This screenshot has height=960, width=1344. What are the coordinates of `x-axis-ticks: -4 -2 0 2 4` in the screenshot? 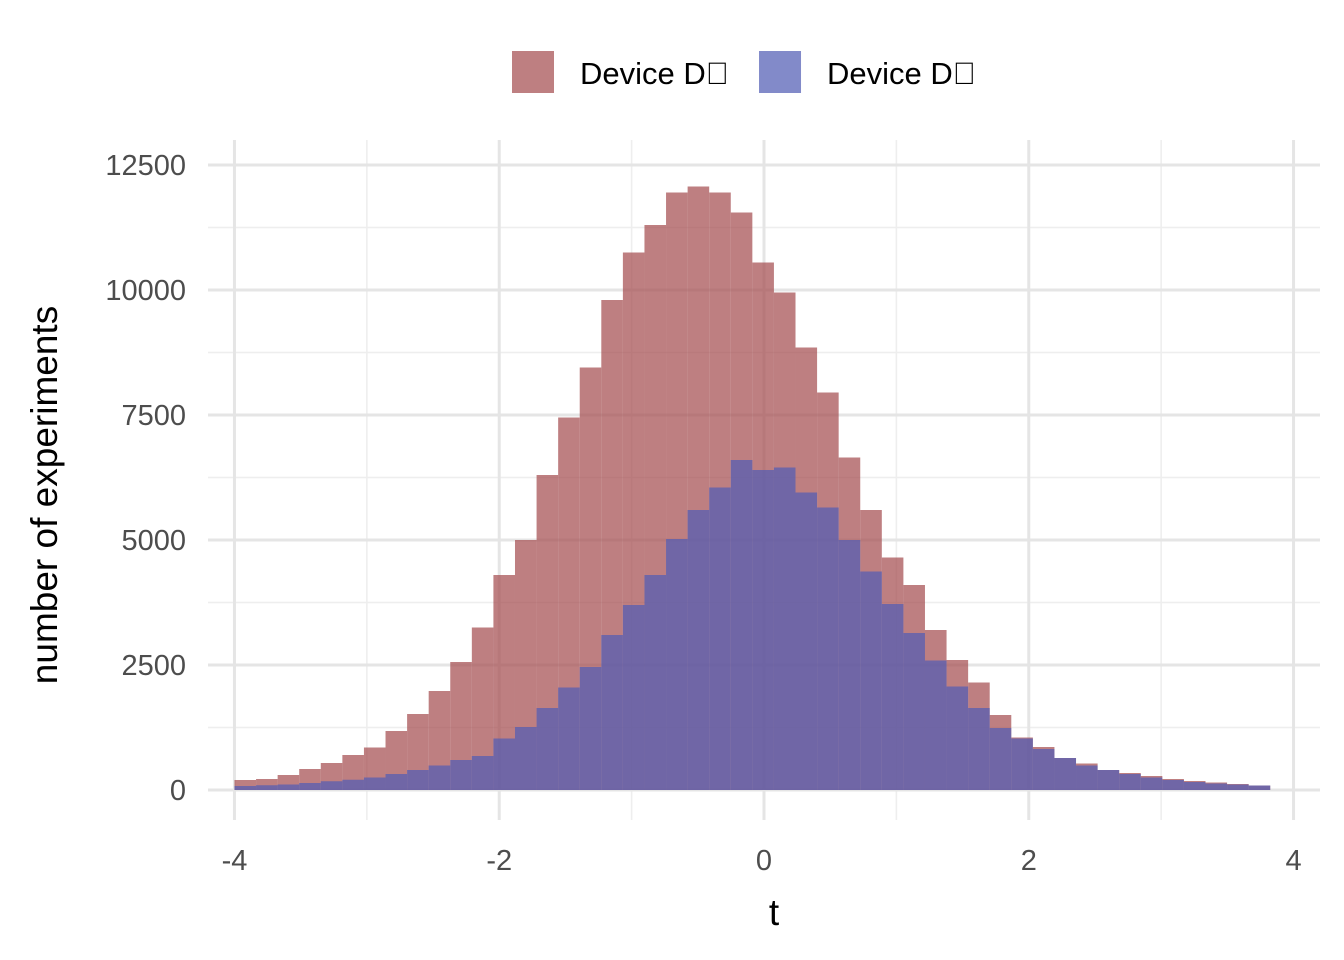 It's located at (762, 861).